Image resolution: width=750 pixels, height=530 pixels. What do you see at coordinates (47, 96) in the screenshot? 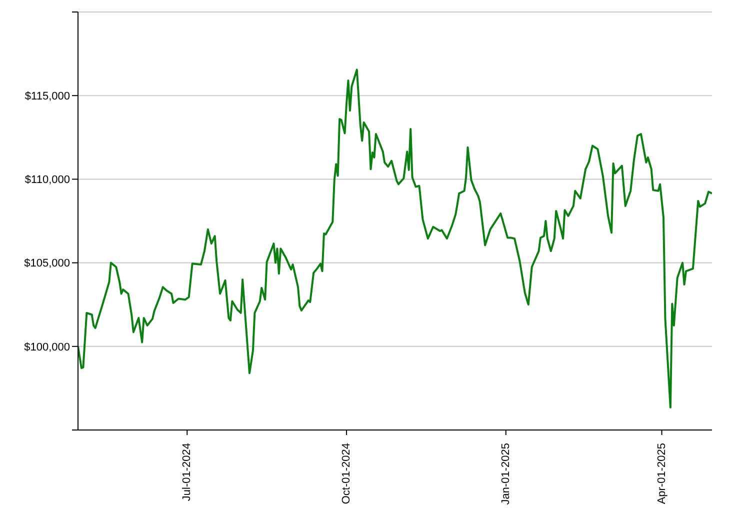
I see `y-tick-label: $115,000` at bounding box center [47, 96].